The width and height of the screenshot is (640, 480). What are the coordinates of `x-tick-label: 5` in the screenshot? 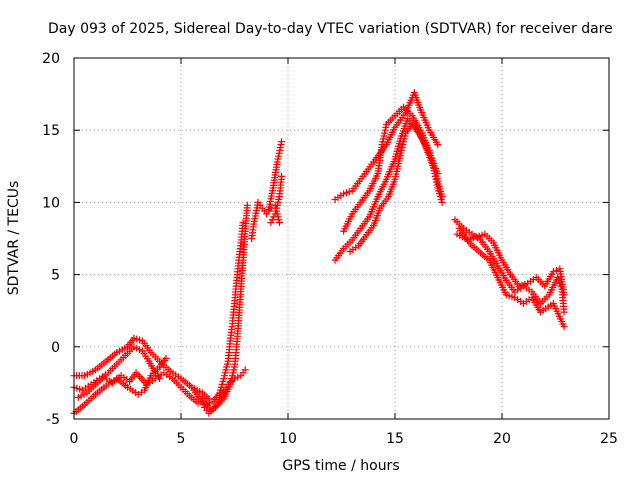 It's located at (181, 439).